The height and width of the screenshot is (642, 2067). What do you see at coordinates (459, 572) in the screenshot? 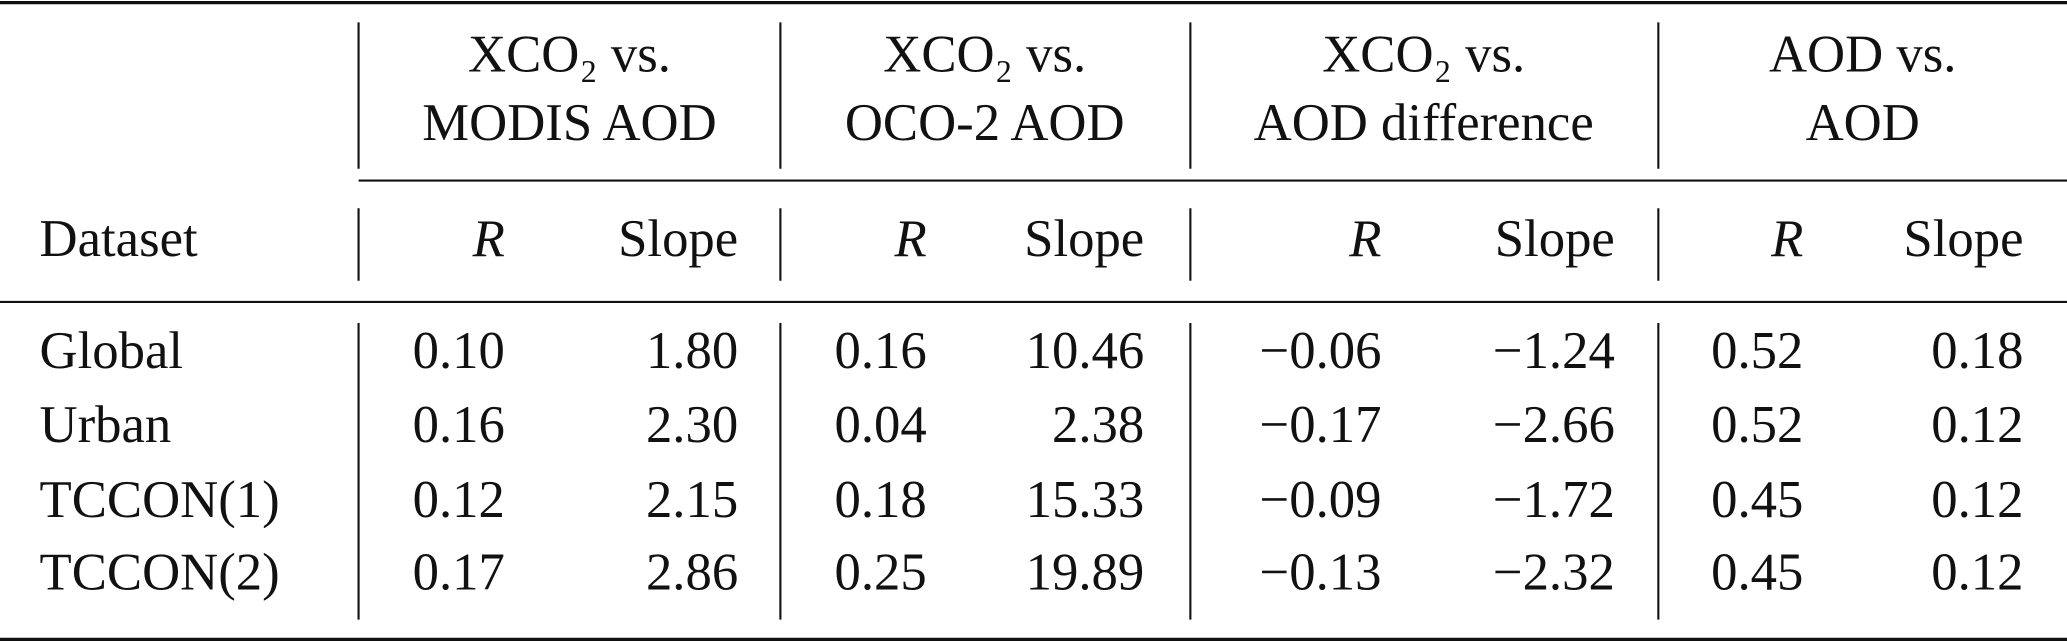
I see `cell: 0.17` at bounding box center [459, 572].